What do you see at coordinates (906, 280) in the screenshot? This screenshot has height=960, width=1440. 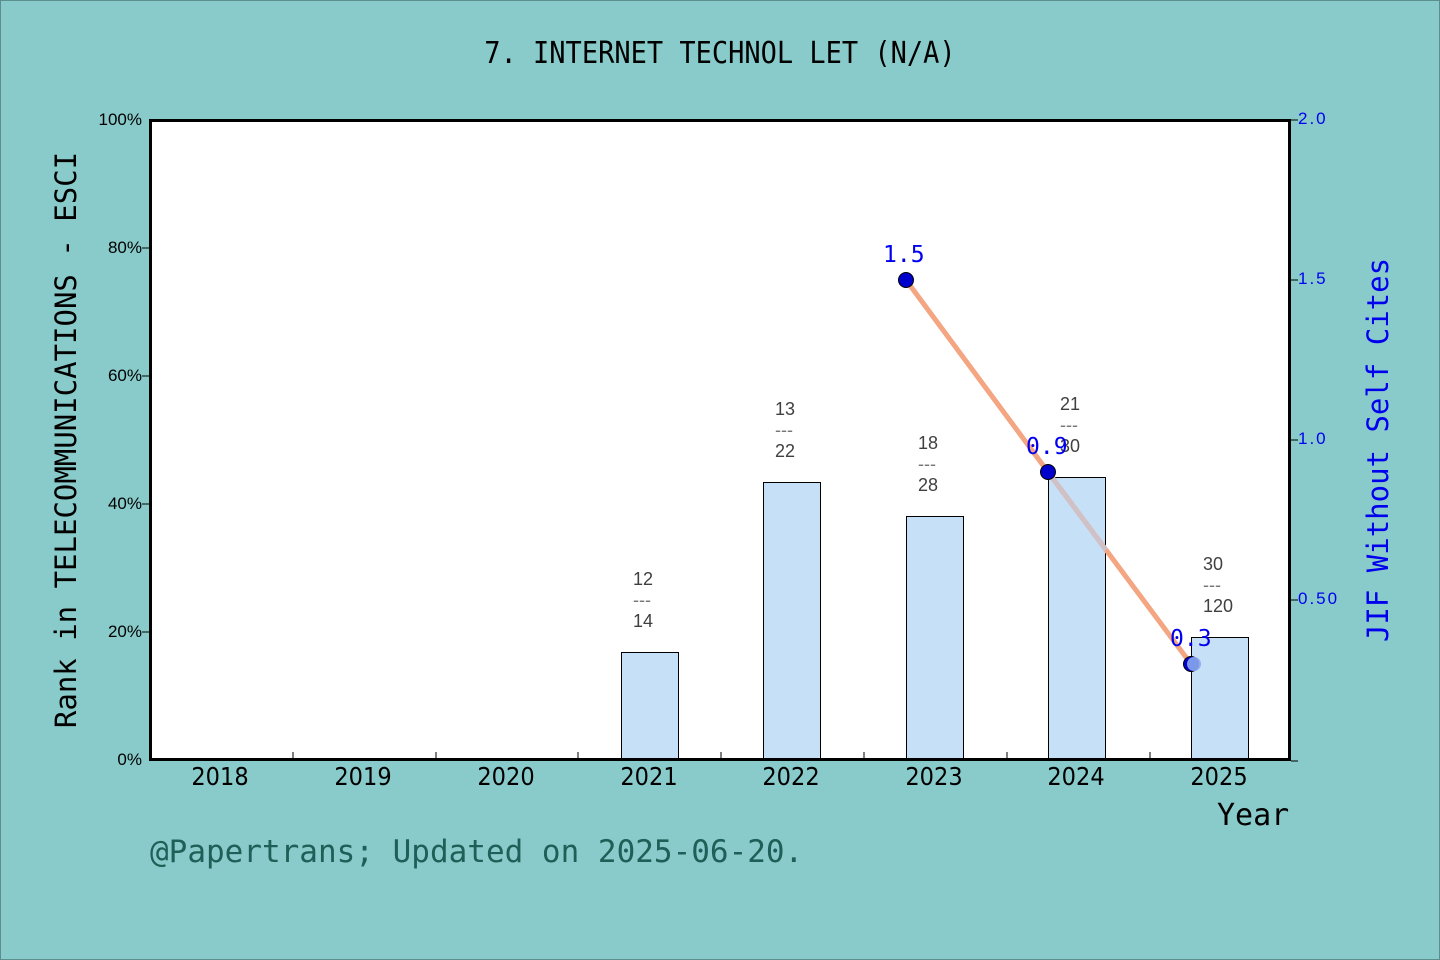 I see `jif-point-2023` at bounding box center [906, 280].